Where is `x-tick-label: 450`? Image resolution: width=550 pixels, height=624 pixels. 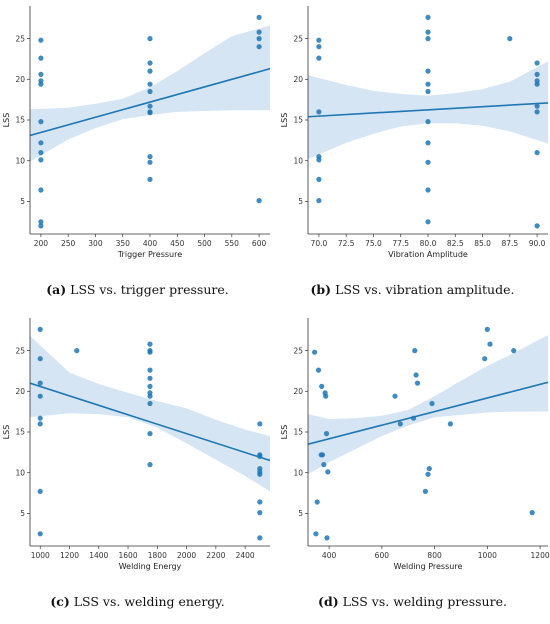
x-tick-label: 450 is located at coordinates (177, 243).